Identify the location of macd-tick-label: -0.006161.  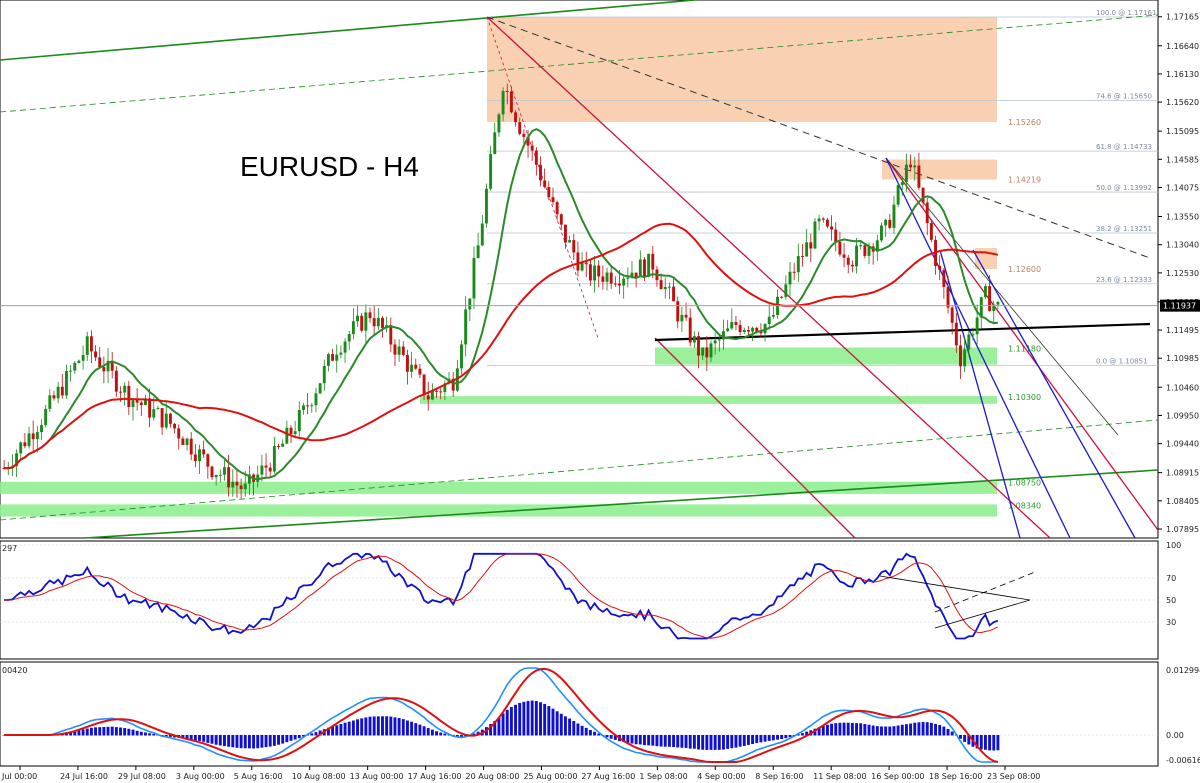
(1183, 760).